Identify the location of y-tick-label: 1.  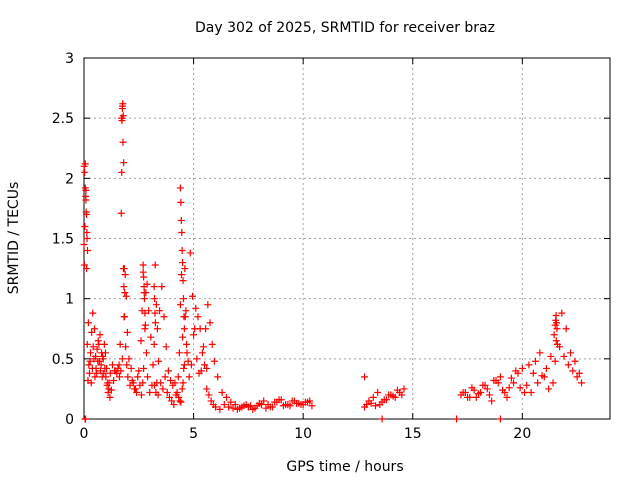
(69, 300).